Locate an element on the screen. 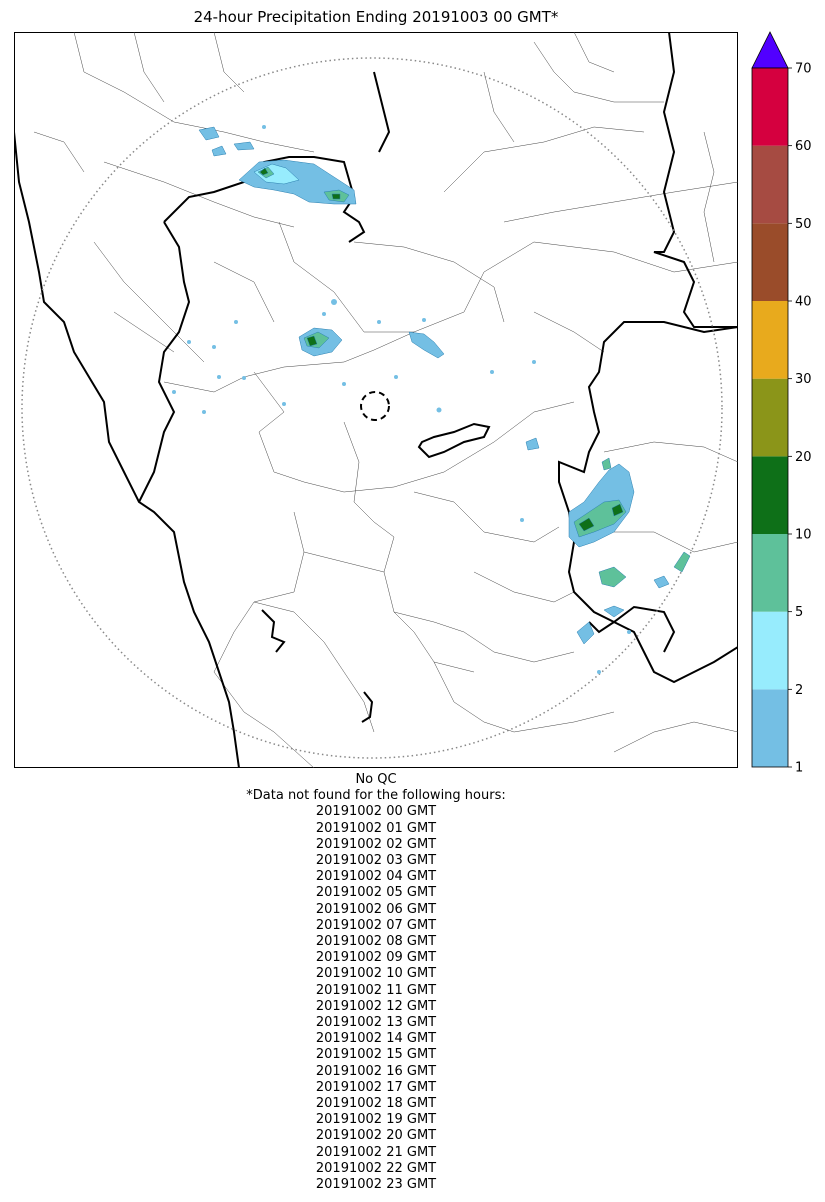  missing-hour-item: 20191002 12 GMT is located at coordinates (376, 1006).